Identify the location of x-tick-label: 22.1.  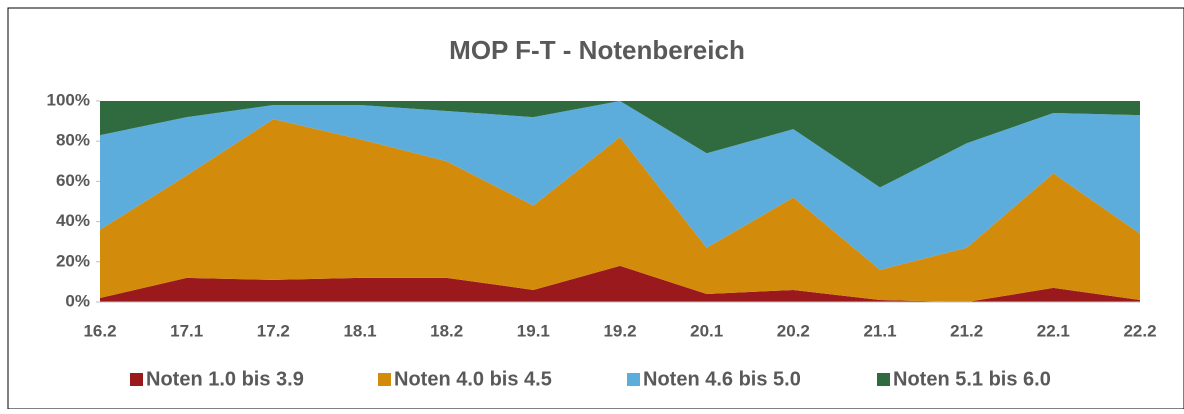
(1053, 330).